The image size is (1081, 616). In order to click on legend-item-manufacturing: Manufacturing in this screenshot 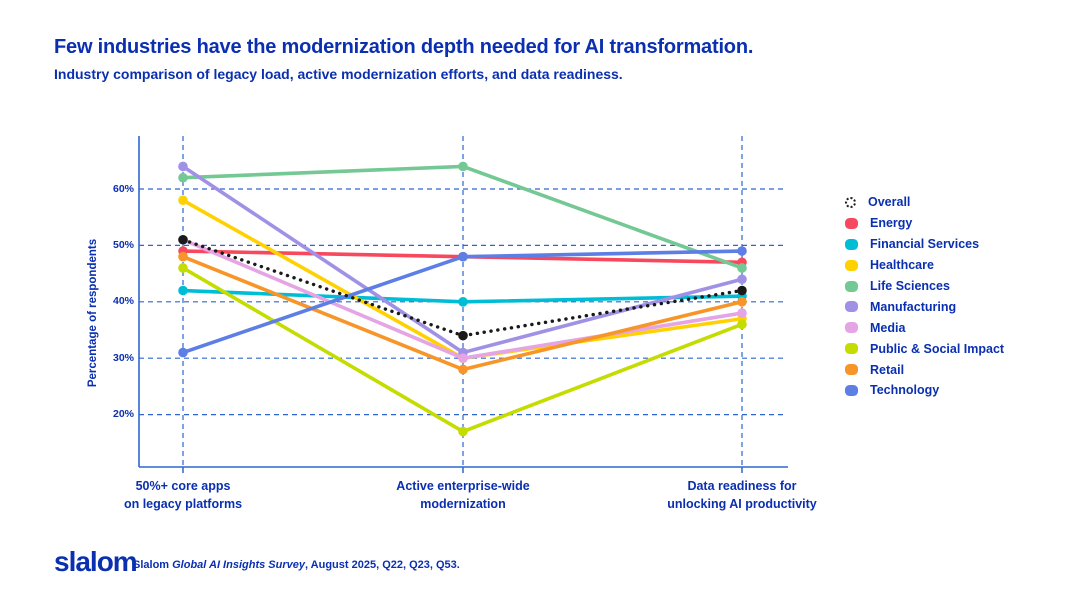, I will do `click(924, 306)`.